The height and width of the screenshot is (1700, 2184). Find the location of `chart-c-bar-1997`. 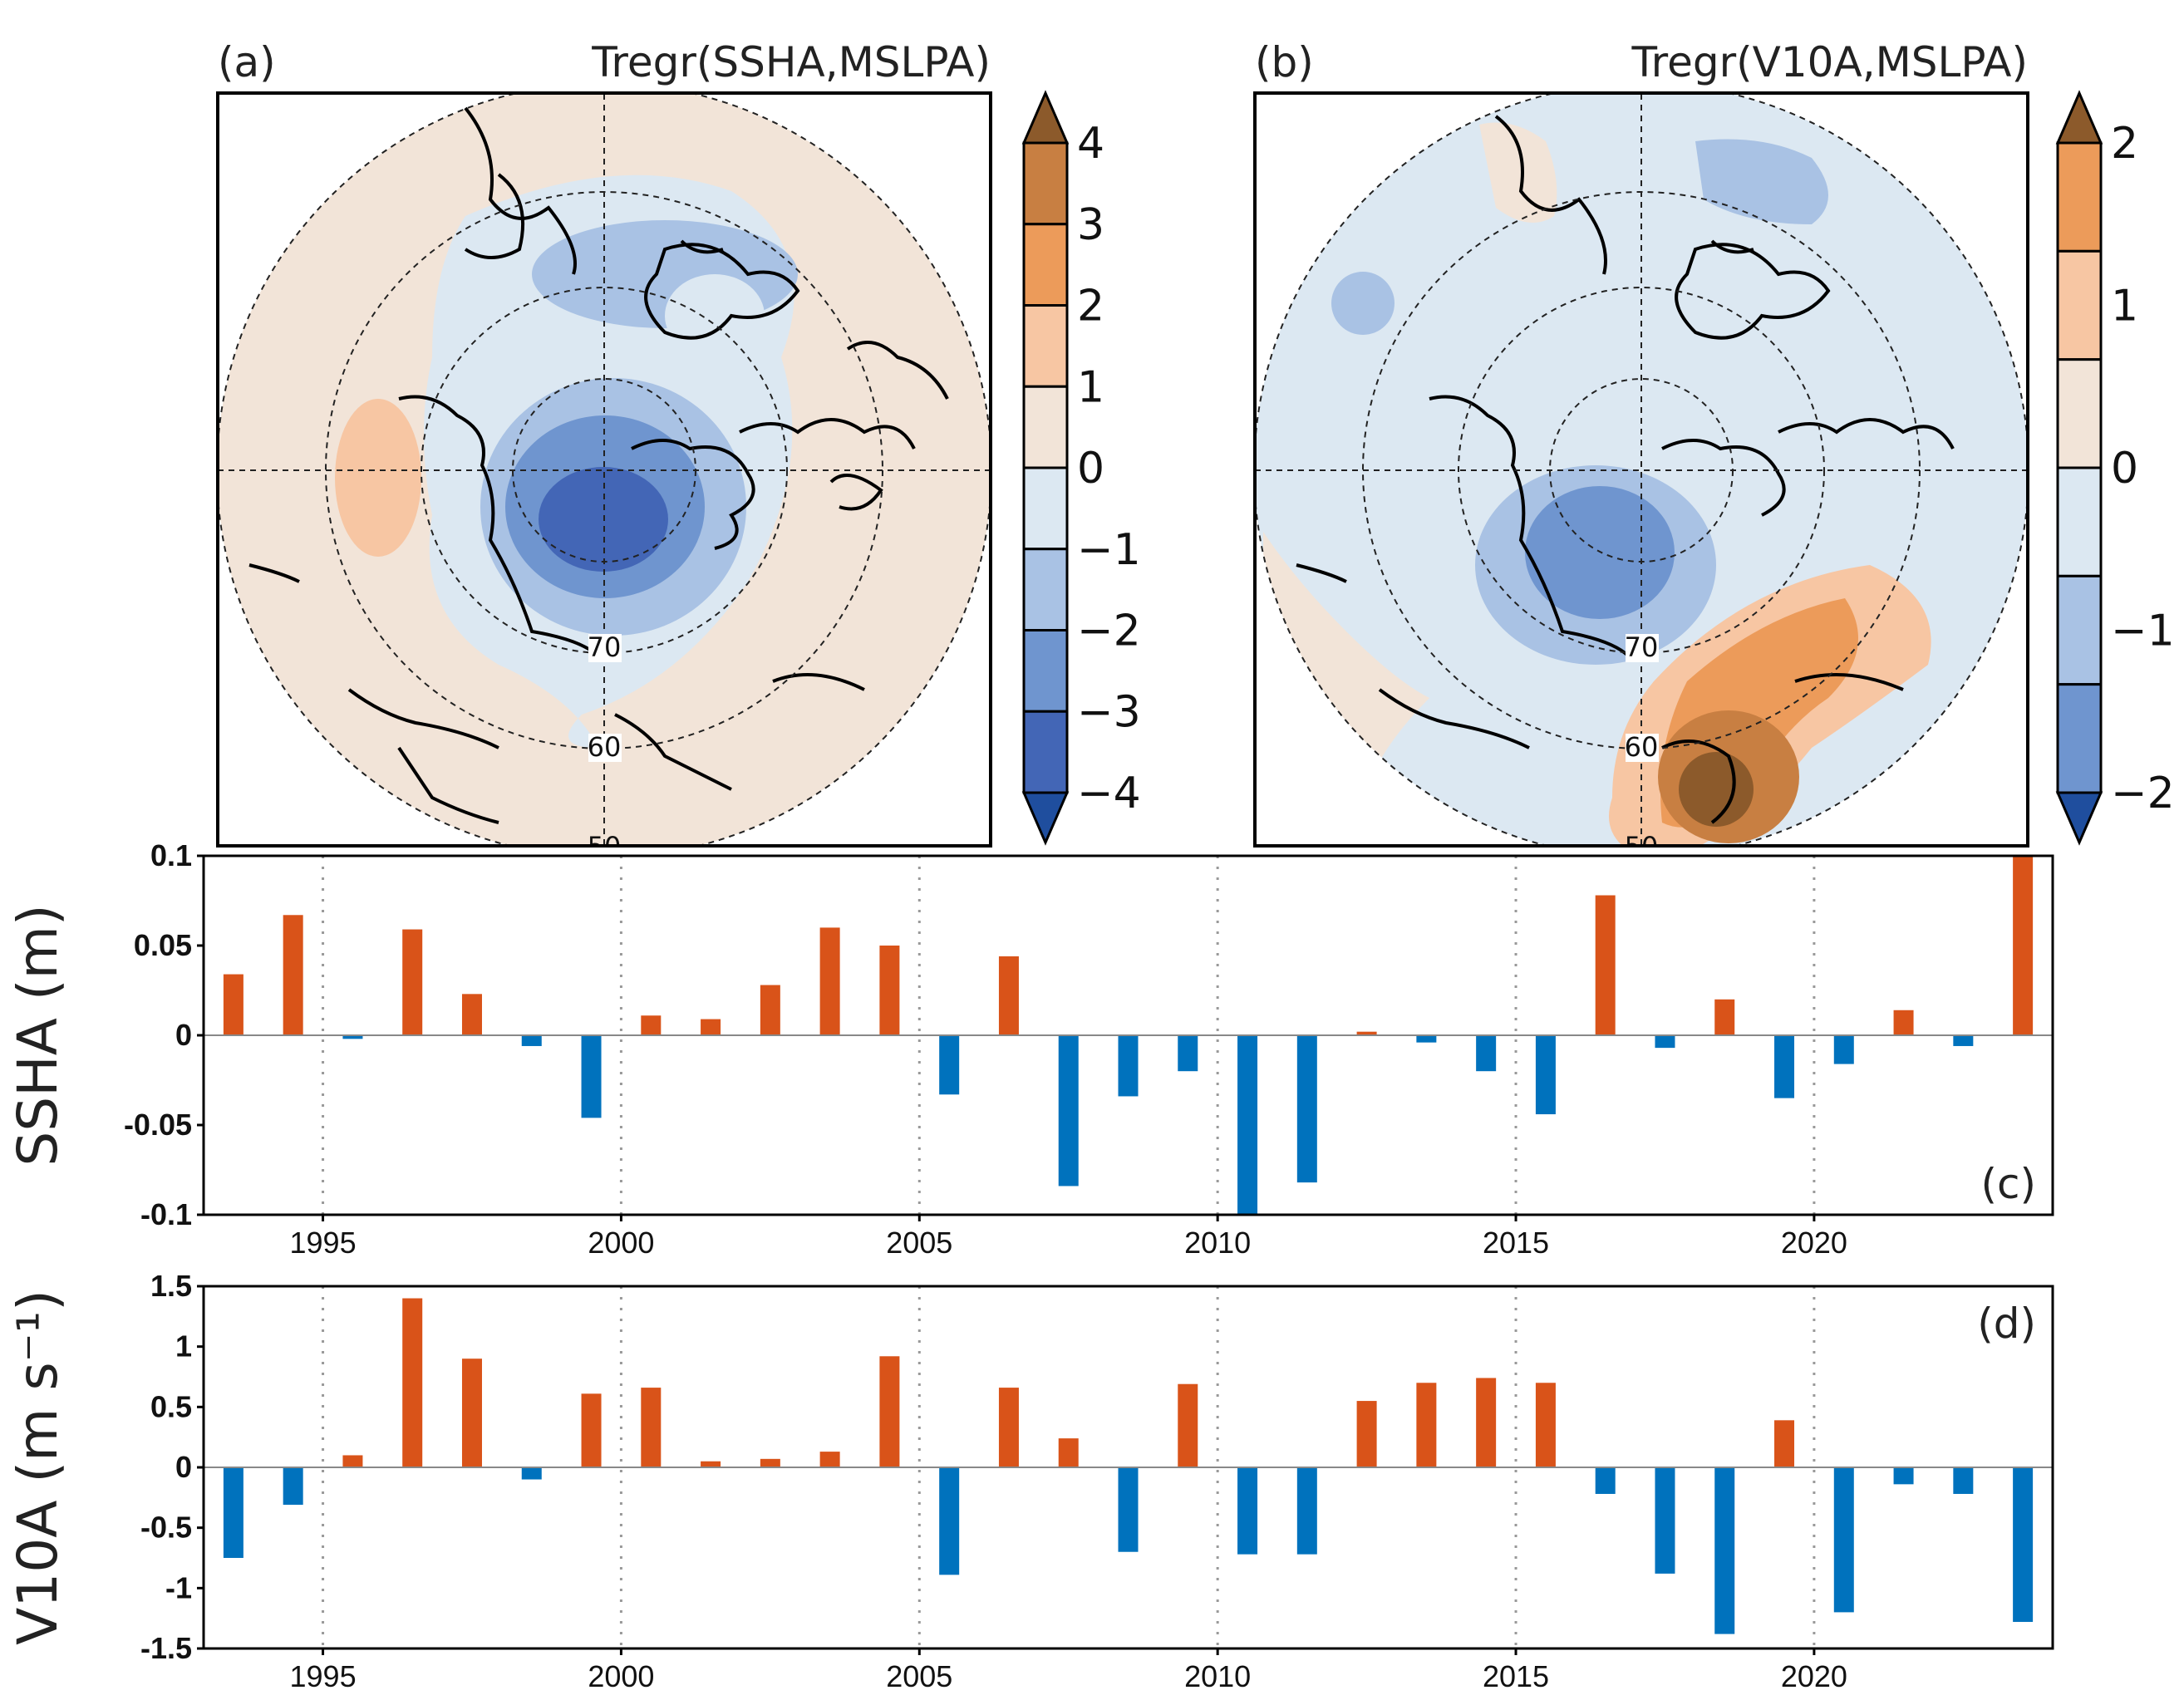

chart-c-bar-1997 is located at coordinates (471, 1015).